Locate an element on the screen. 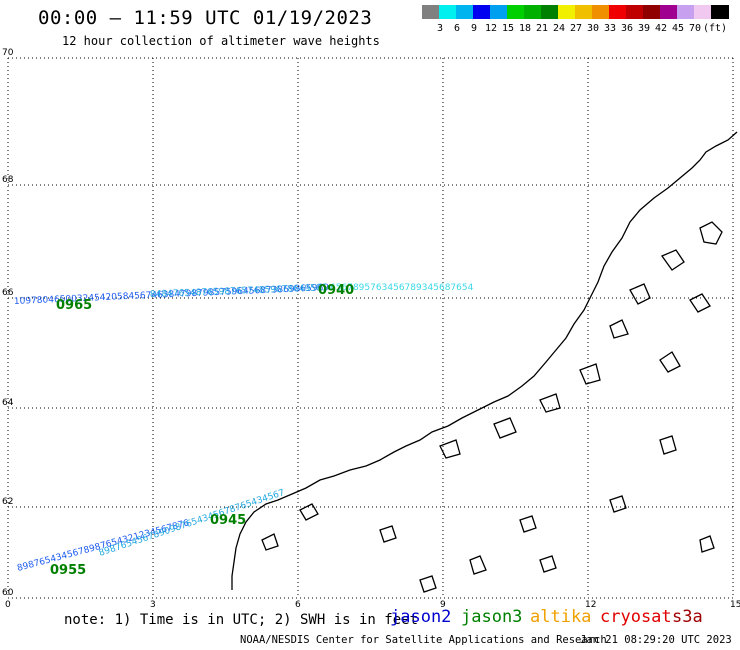  satellite-altika: altika is located at coordinates (561, 617).